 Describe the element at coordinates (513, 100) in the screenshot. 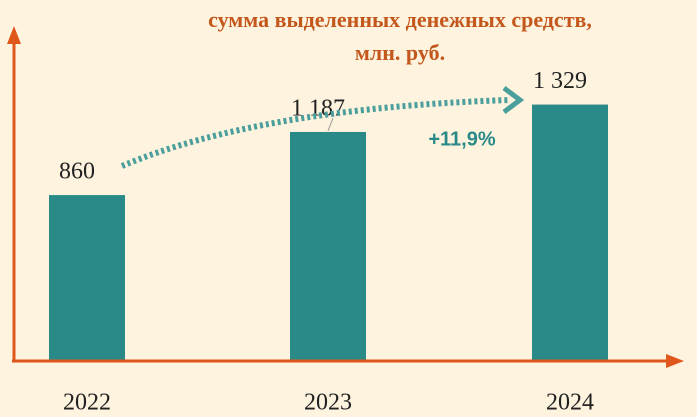

I see `trend-arrow-head` at that location.